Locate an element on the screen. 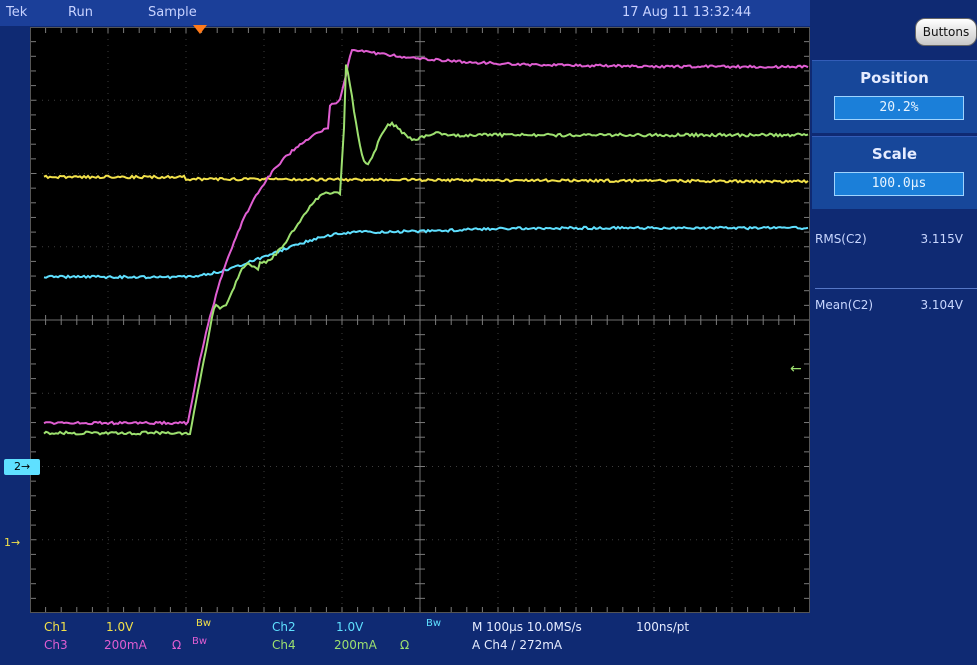 The height and width of the screenshot is (665, 977). resolution-readout: 100ns/pt is located at coordinates (662, 627).